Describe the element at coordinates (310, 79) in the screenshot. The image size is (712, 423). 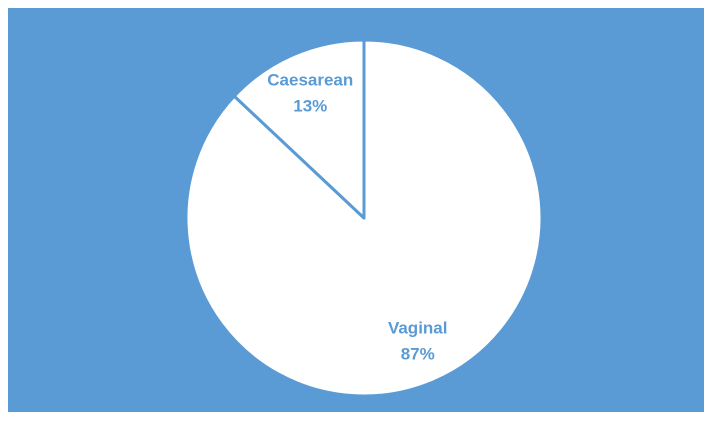
I see `slice-label: Caesarean` at that location.